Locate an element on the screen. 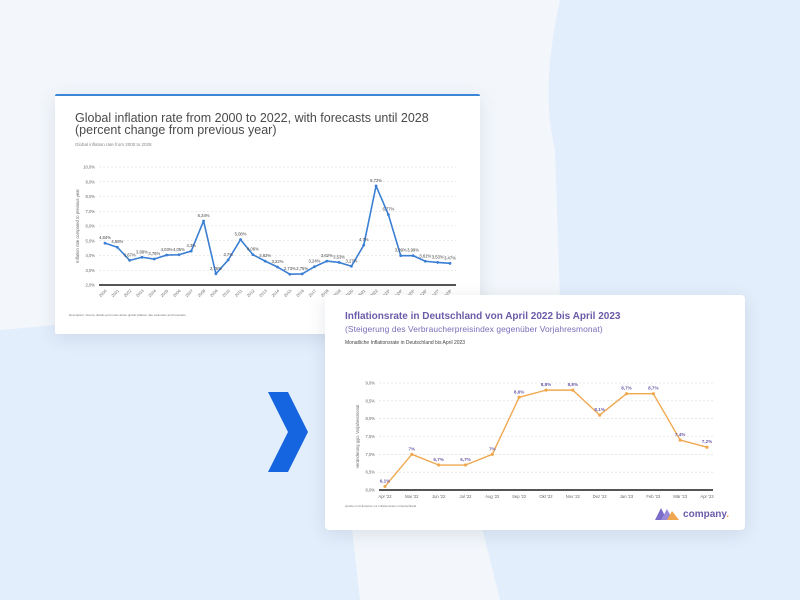 The height and width of the screenshot is (600, 800). data-label: 2,75% is located at coordinates (302, 268).